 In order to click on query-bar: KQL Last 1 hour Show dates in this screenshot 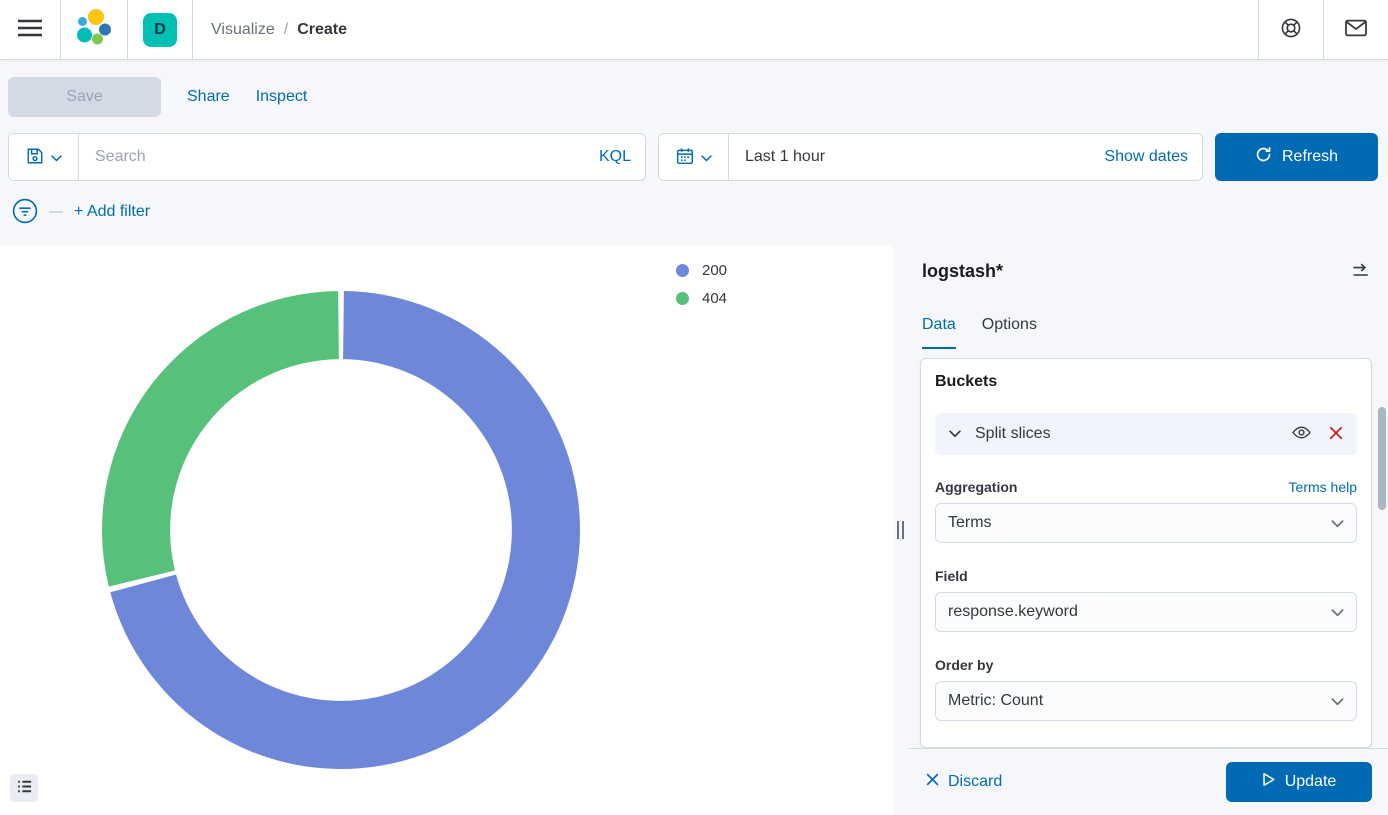, I will do `click(694, 157)`.